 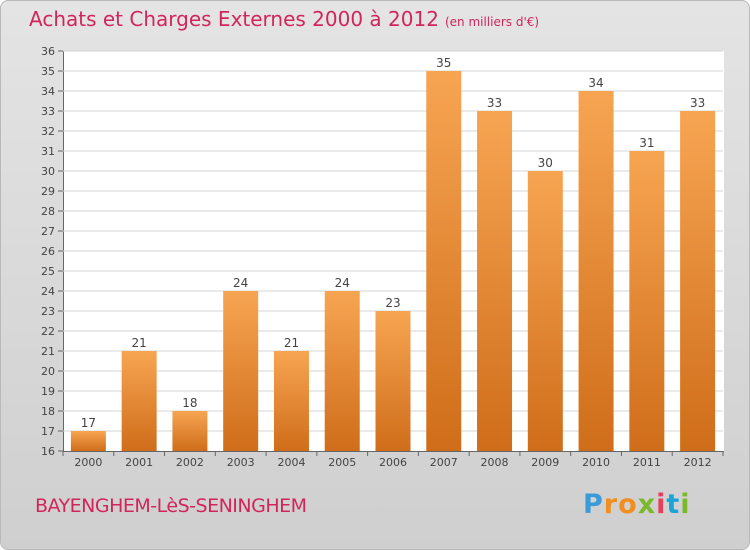 I want to click on bar-value-label: 34, so click(x=595, y=83).